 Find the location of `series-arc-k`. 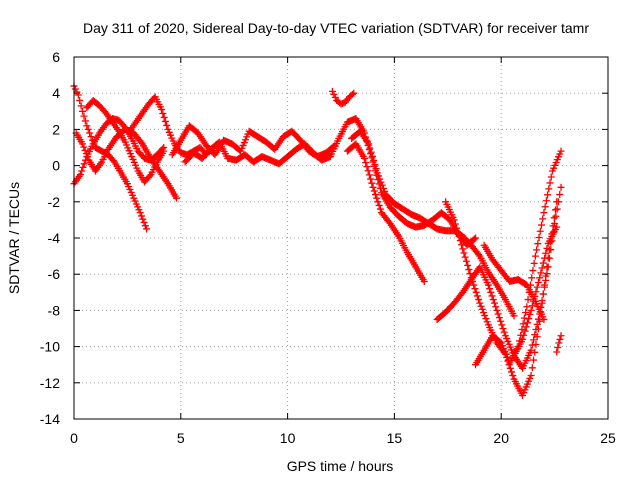

series-arc-k is located at coordinates (433, 223).